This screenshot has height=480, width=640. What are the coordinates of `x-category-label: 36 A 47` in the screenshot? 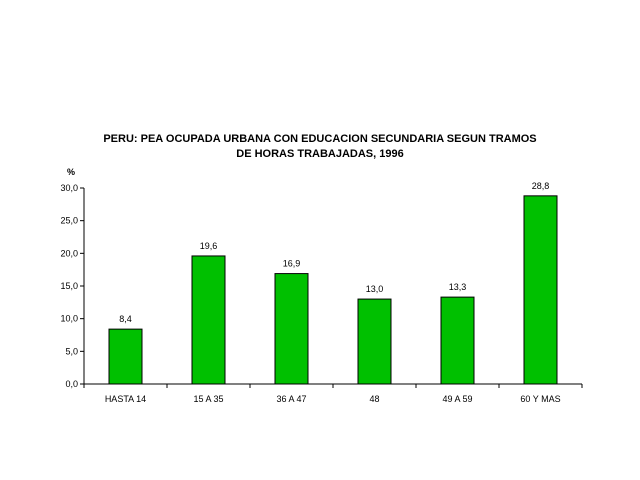 It's located at (291, 399).